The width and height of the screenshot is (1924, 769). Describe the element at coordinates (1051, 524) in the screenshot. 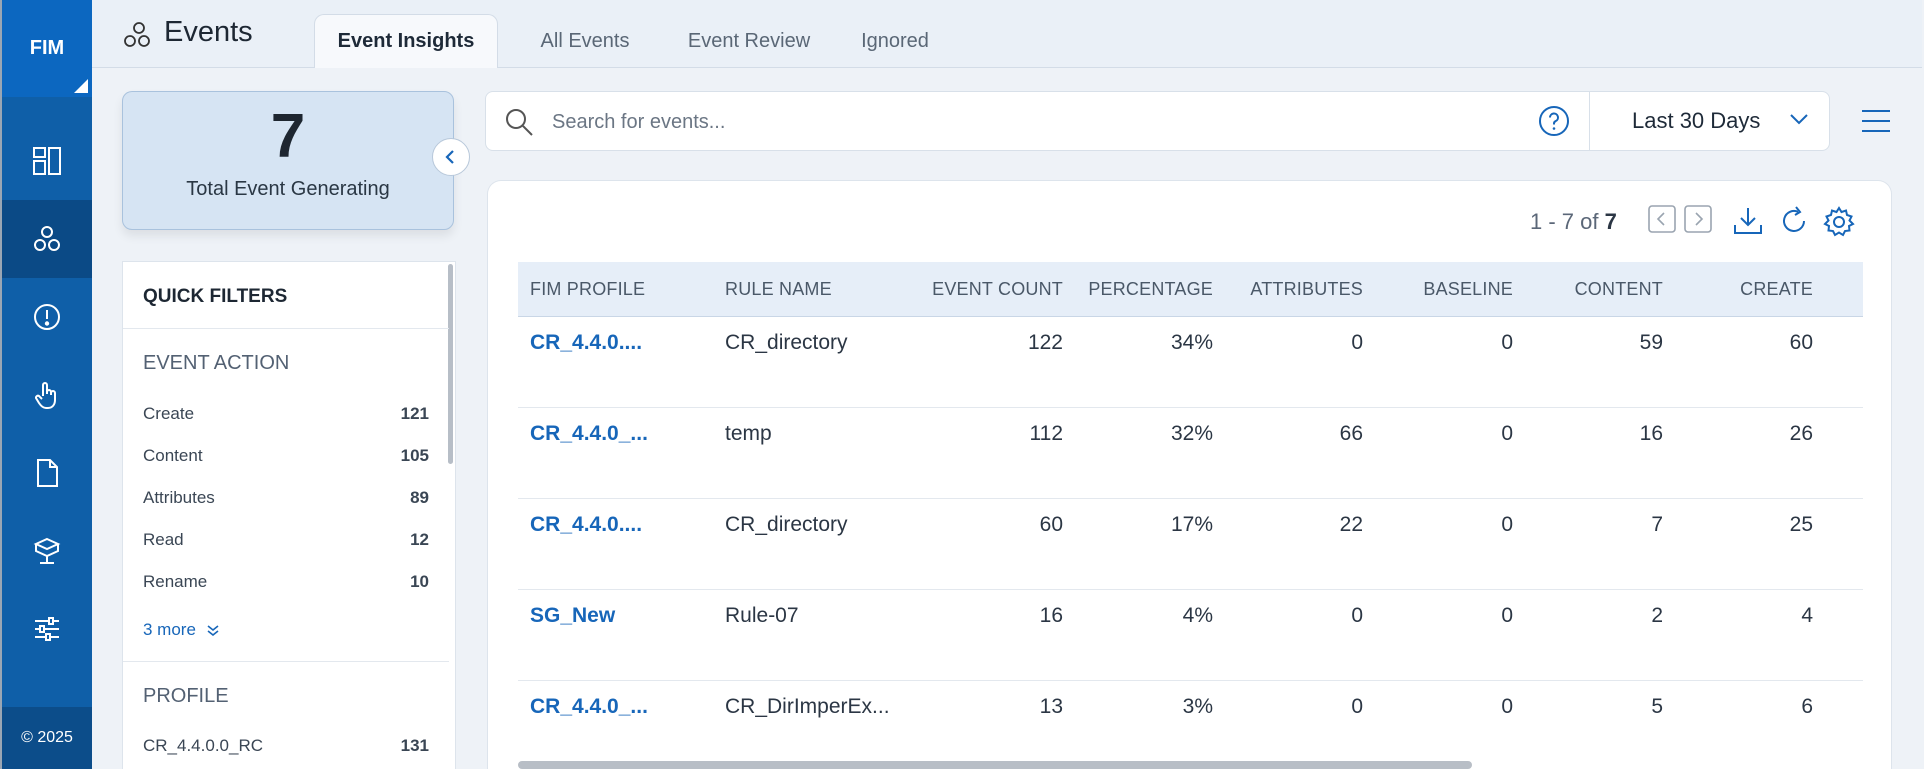

I see `cell-event-count: 60` at that location.